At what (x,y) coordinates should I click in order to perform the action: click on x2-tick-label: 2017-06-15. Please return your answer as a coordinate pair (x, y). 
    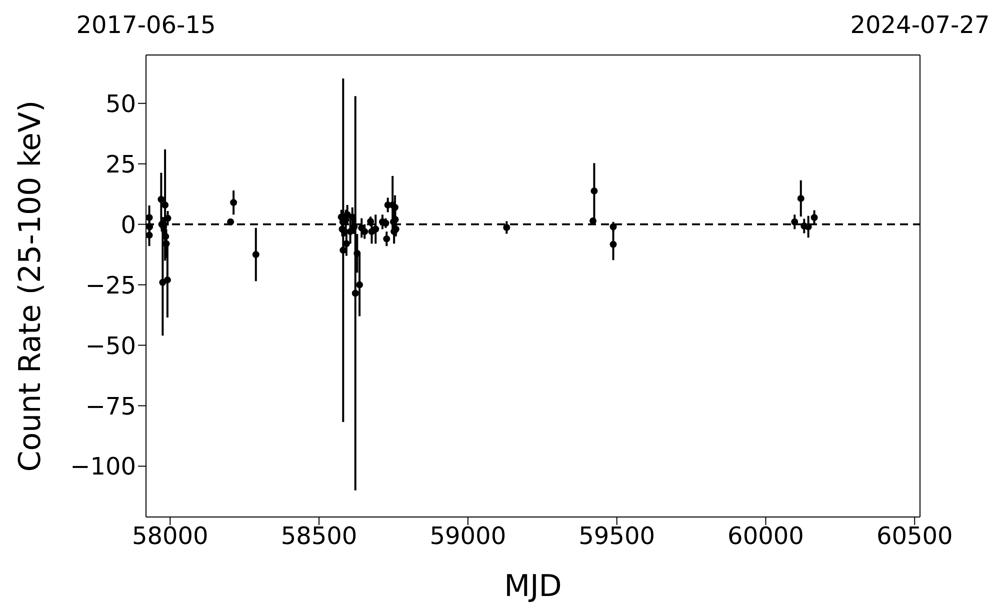
    Looking at the image, I should click on (146, 25).